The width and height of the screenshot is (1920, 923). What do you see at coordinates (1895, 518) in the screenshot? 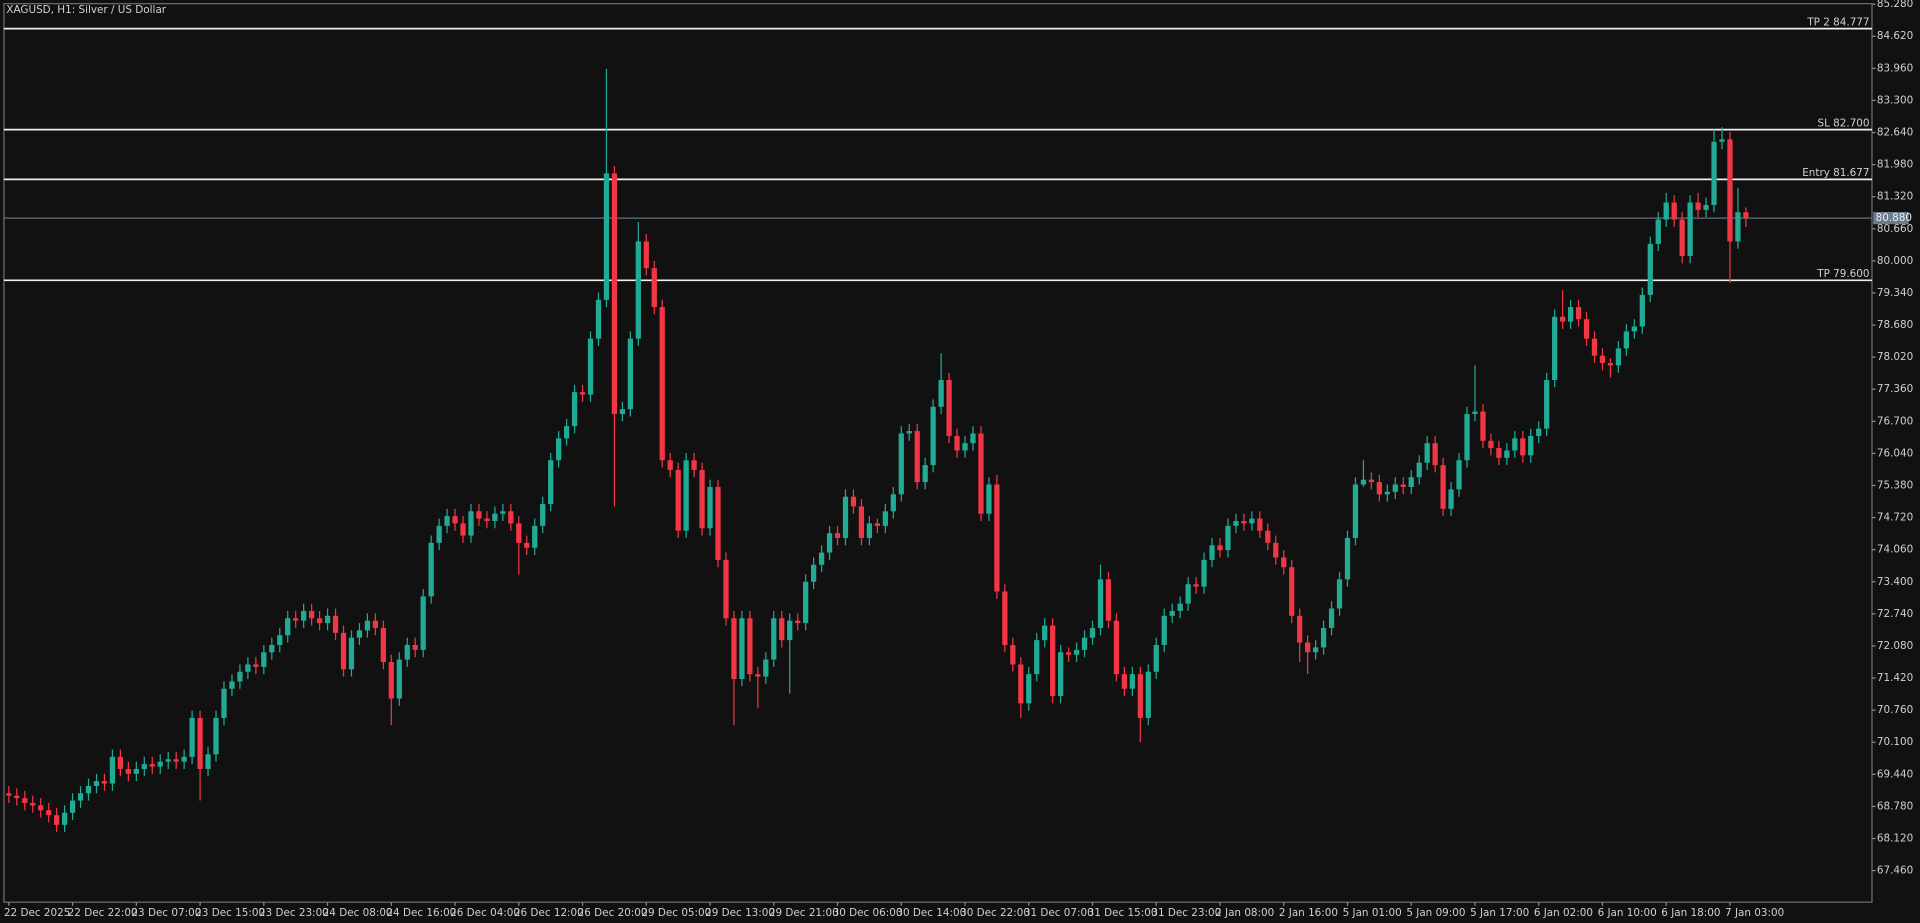
I see `y-tick-label: 74.720` at bounding box center [1895, 518].